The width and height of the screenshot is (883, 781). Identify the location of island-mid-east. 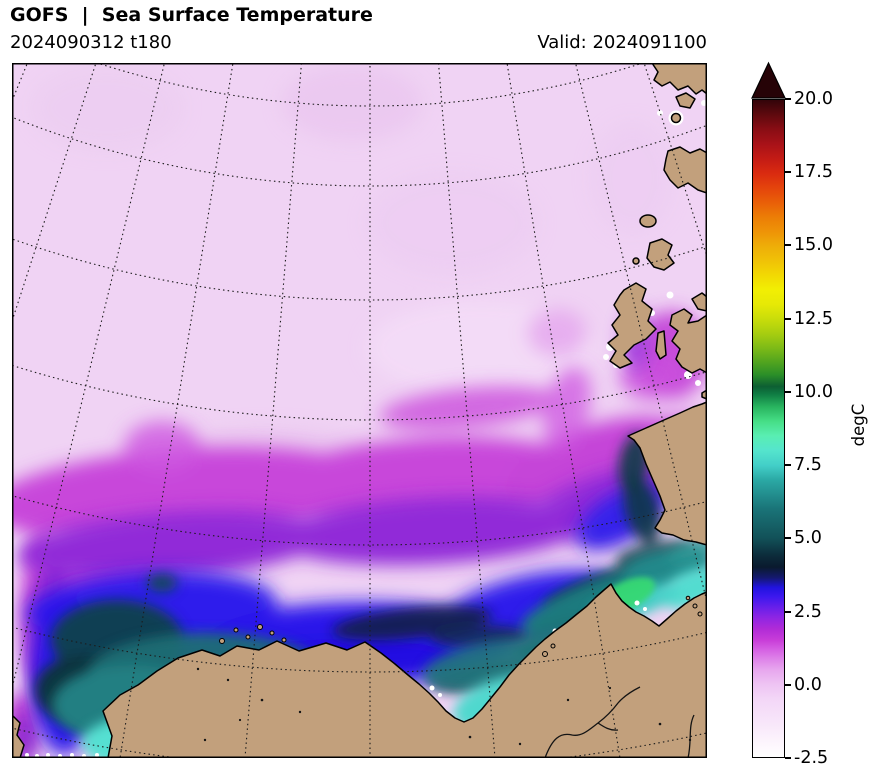
(685, 170).